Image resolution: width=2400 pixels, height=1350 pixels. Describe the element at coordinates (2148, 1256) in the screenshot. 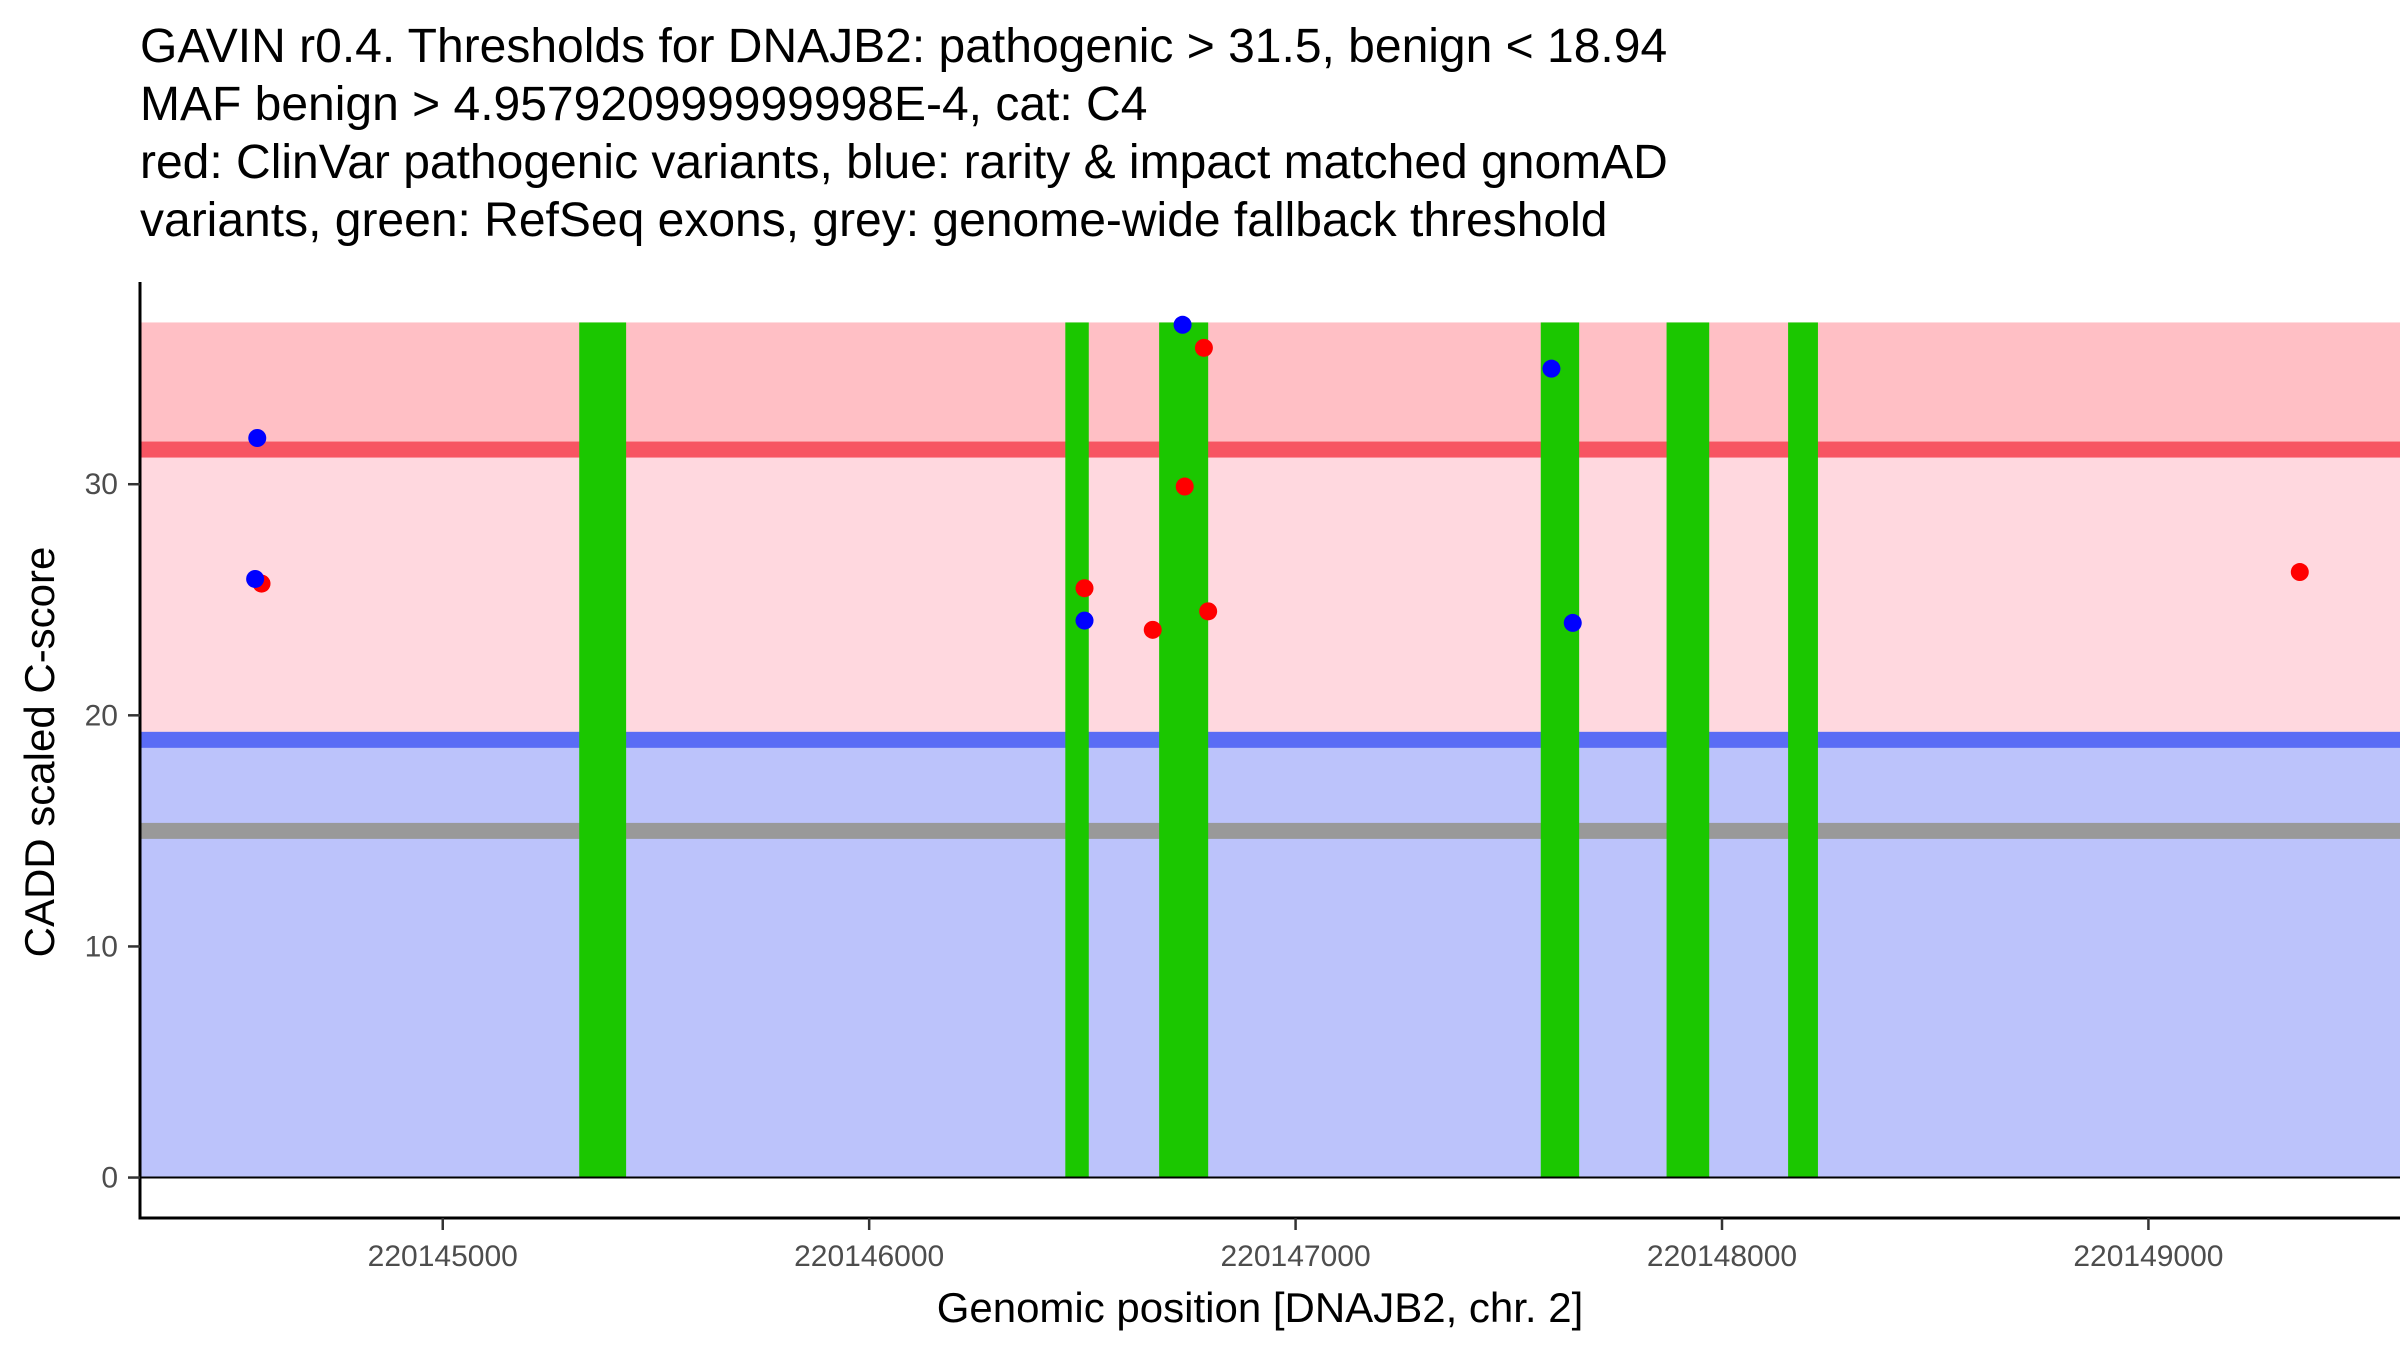

I see `x-tick-label: 220149000` at that location.